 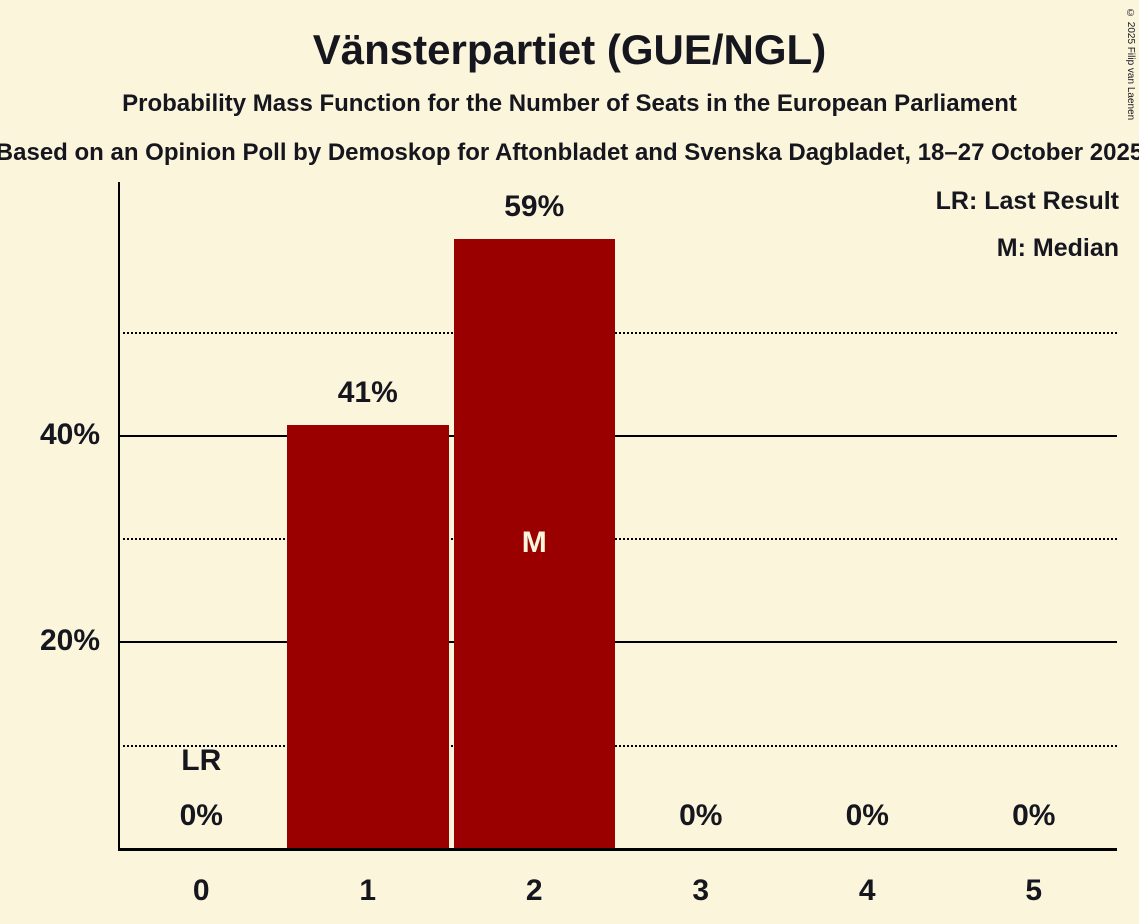 I want to click on x-tick-label-0: 0, so click(x=201, y=890).